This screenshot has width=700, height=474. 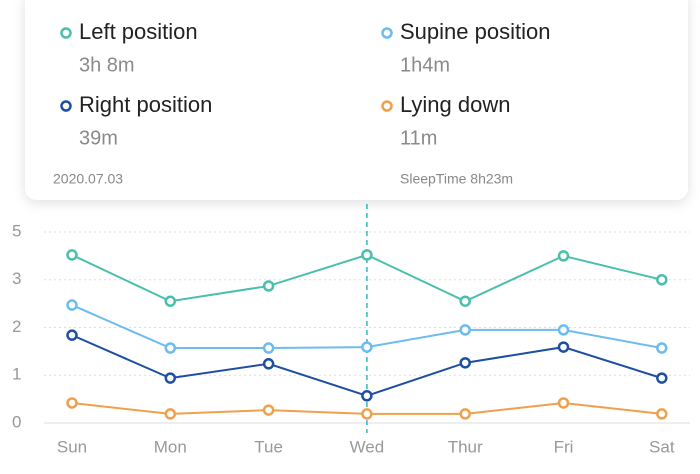 I want to click on tooltip-footer: SleepTime 8h23m, so click(x=456, y=179).